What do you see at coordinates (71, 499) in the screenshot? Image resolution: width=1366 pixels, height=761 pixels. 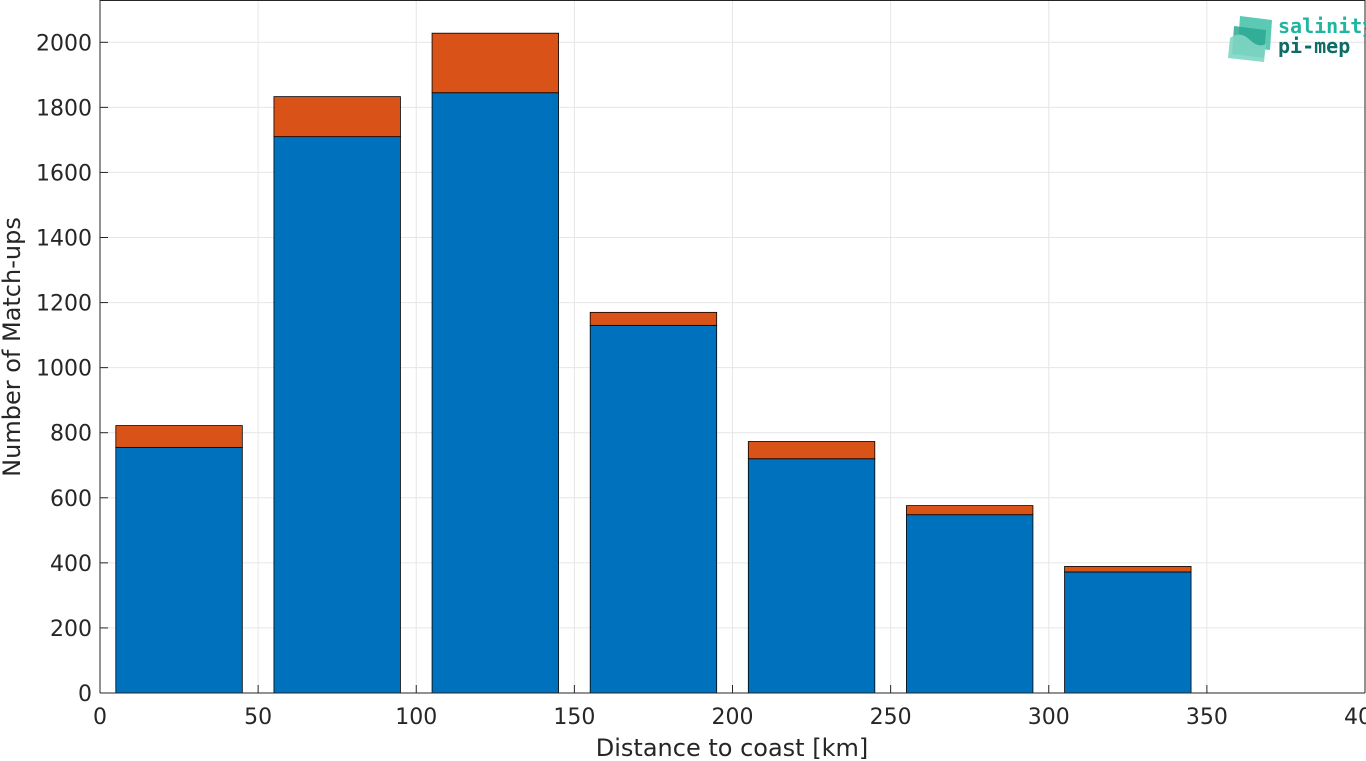 I see `y-tick-label: 600` at bounding box center [71, 499].